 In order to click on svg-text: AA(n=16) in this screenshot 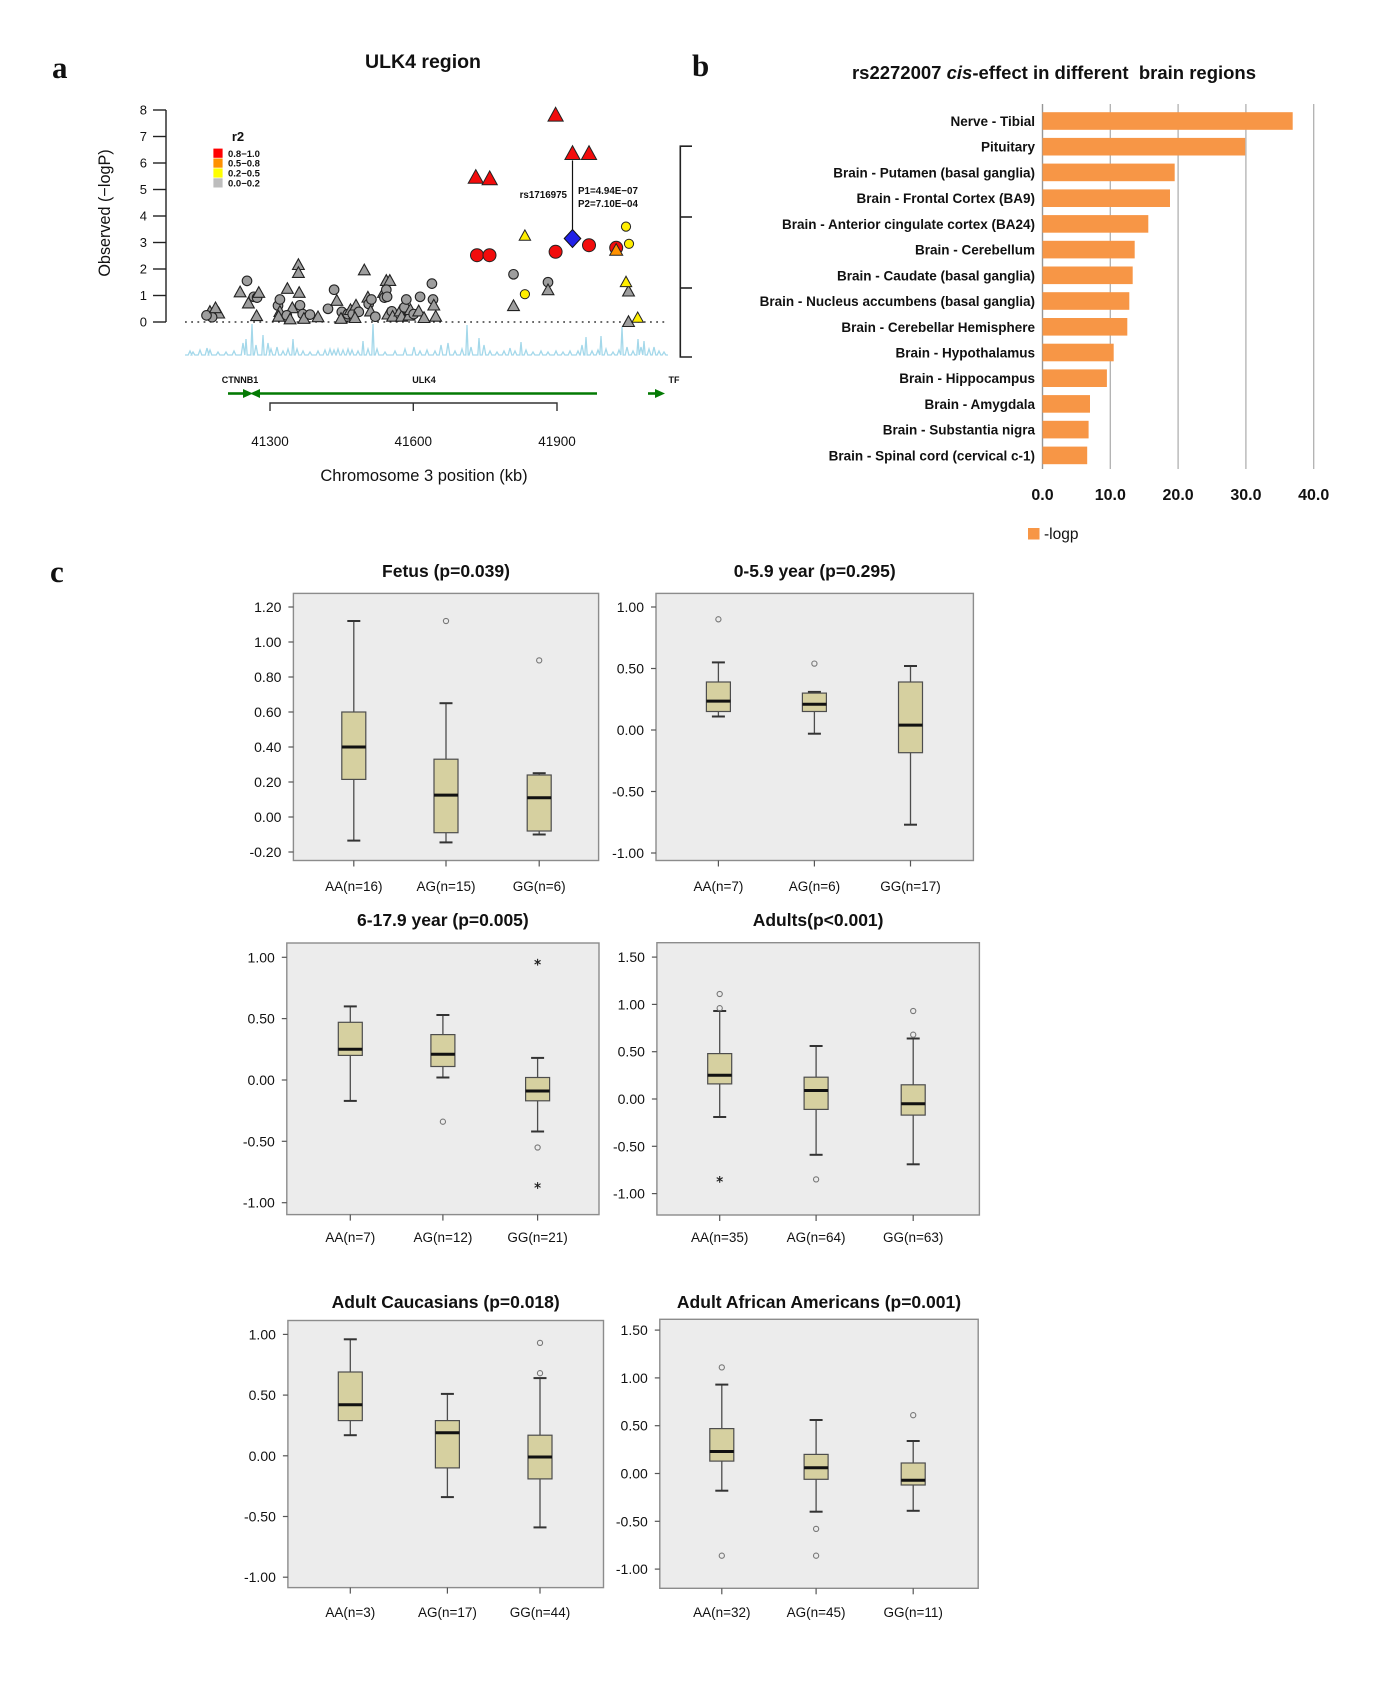, I will do `click(353, 886)`.